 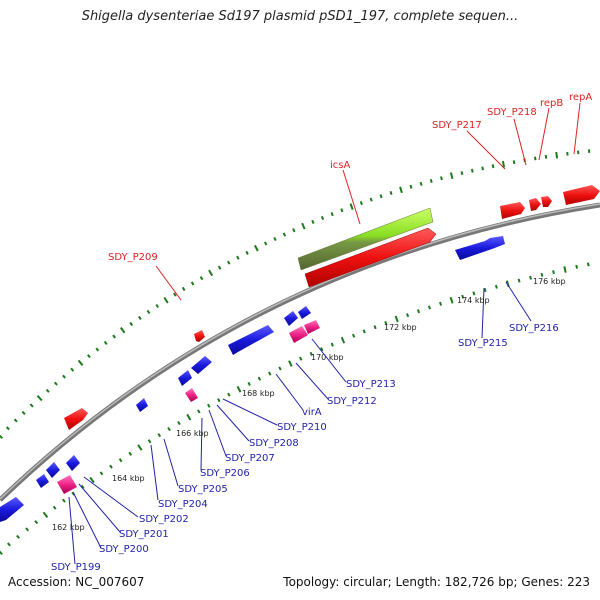 What do you see at coordinates (546, 201) in the screenshot?
I see `gene-repB` at bounding box center [546, 201].